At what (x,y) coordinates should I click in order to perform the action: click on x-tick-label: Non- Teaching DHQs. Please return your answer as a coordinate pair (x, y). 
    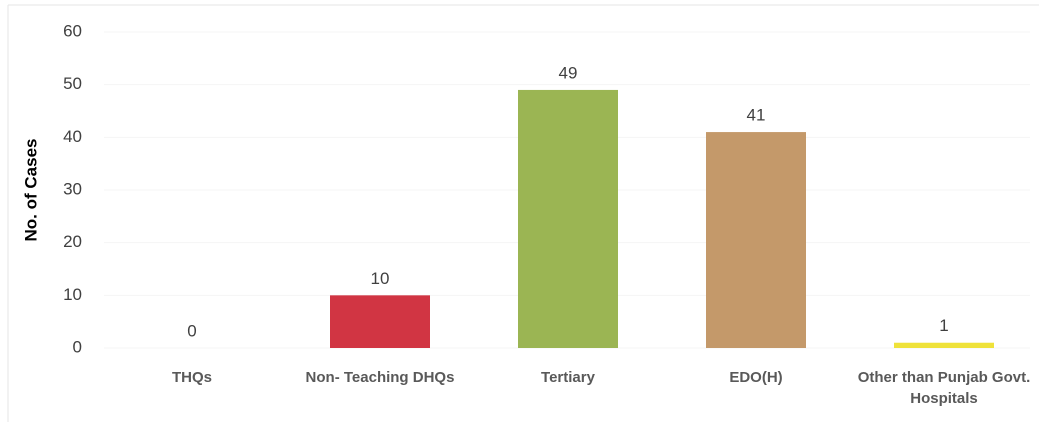
    Looking at the image, I should click on (380, 377).